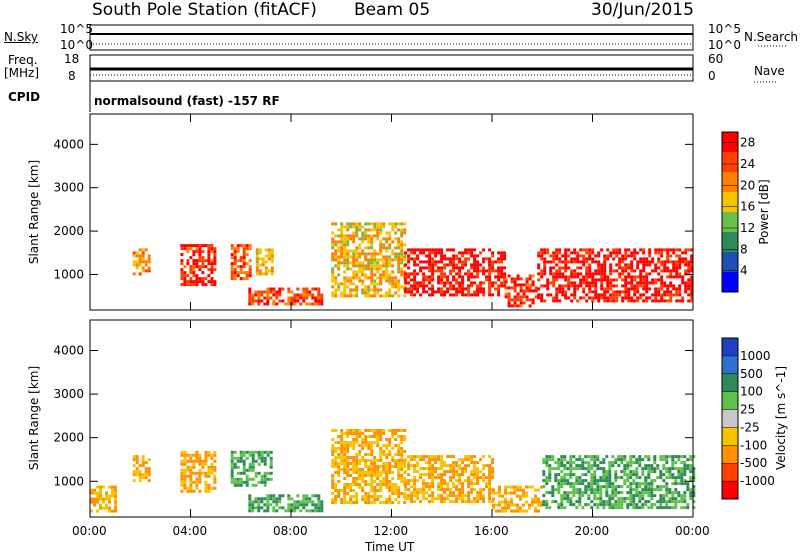 Image resolution: width=800 pixels, height=554 pixels. What do you see at coordinates (730, 202) in the screenshot?
I see `colorbar-segment` at bounding box center [730, 202].